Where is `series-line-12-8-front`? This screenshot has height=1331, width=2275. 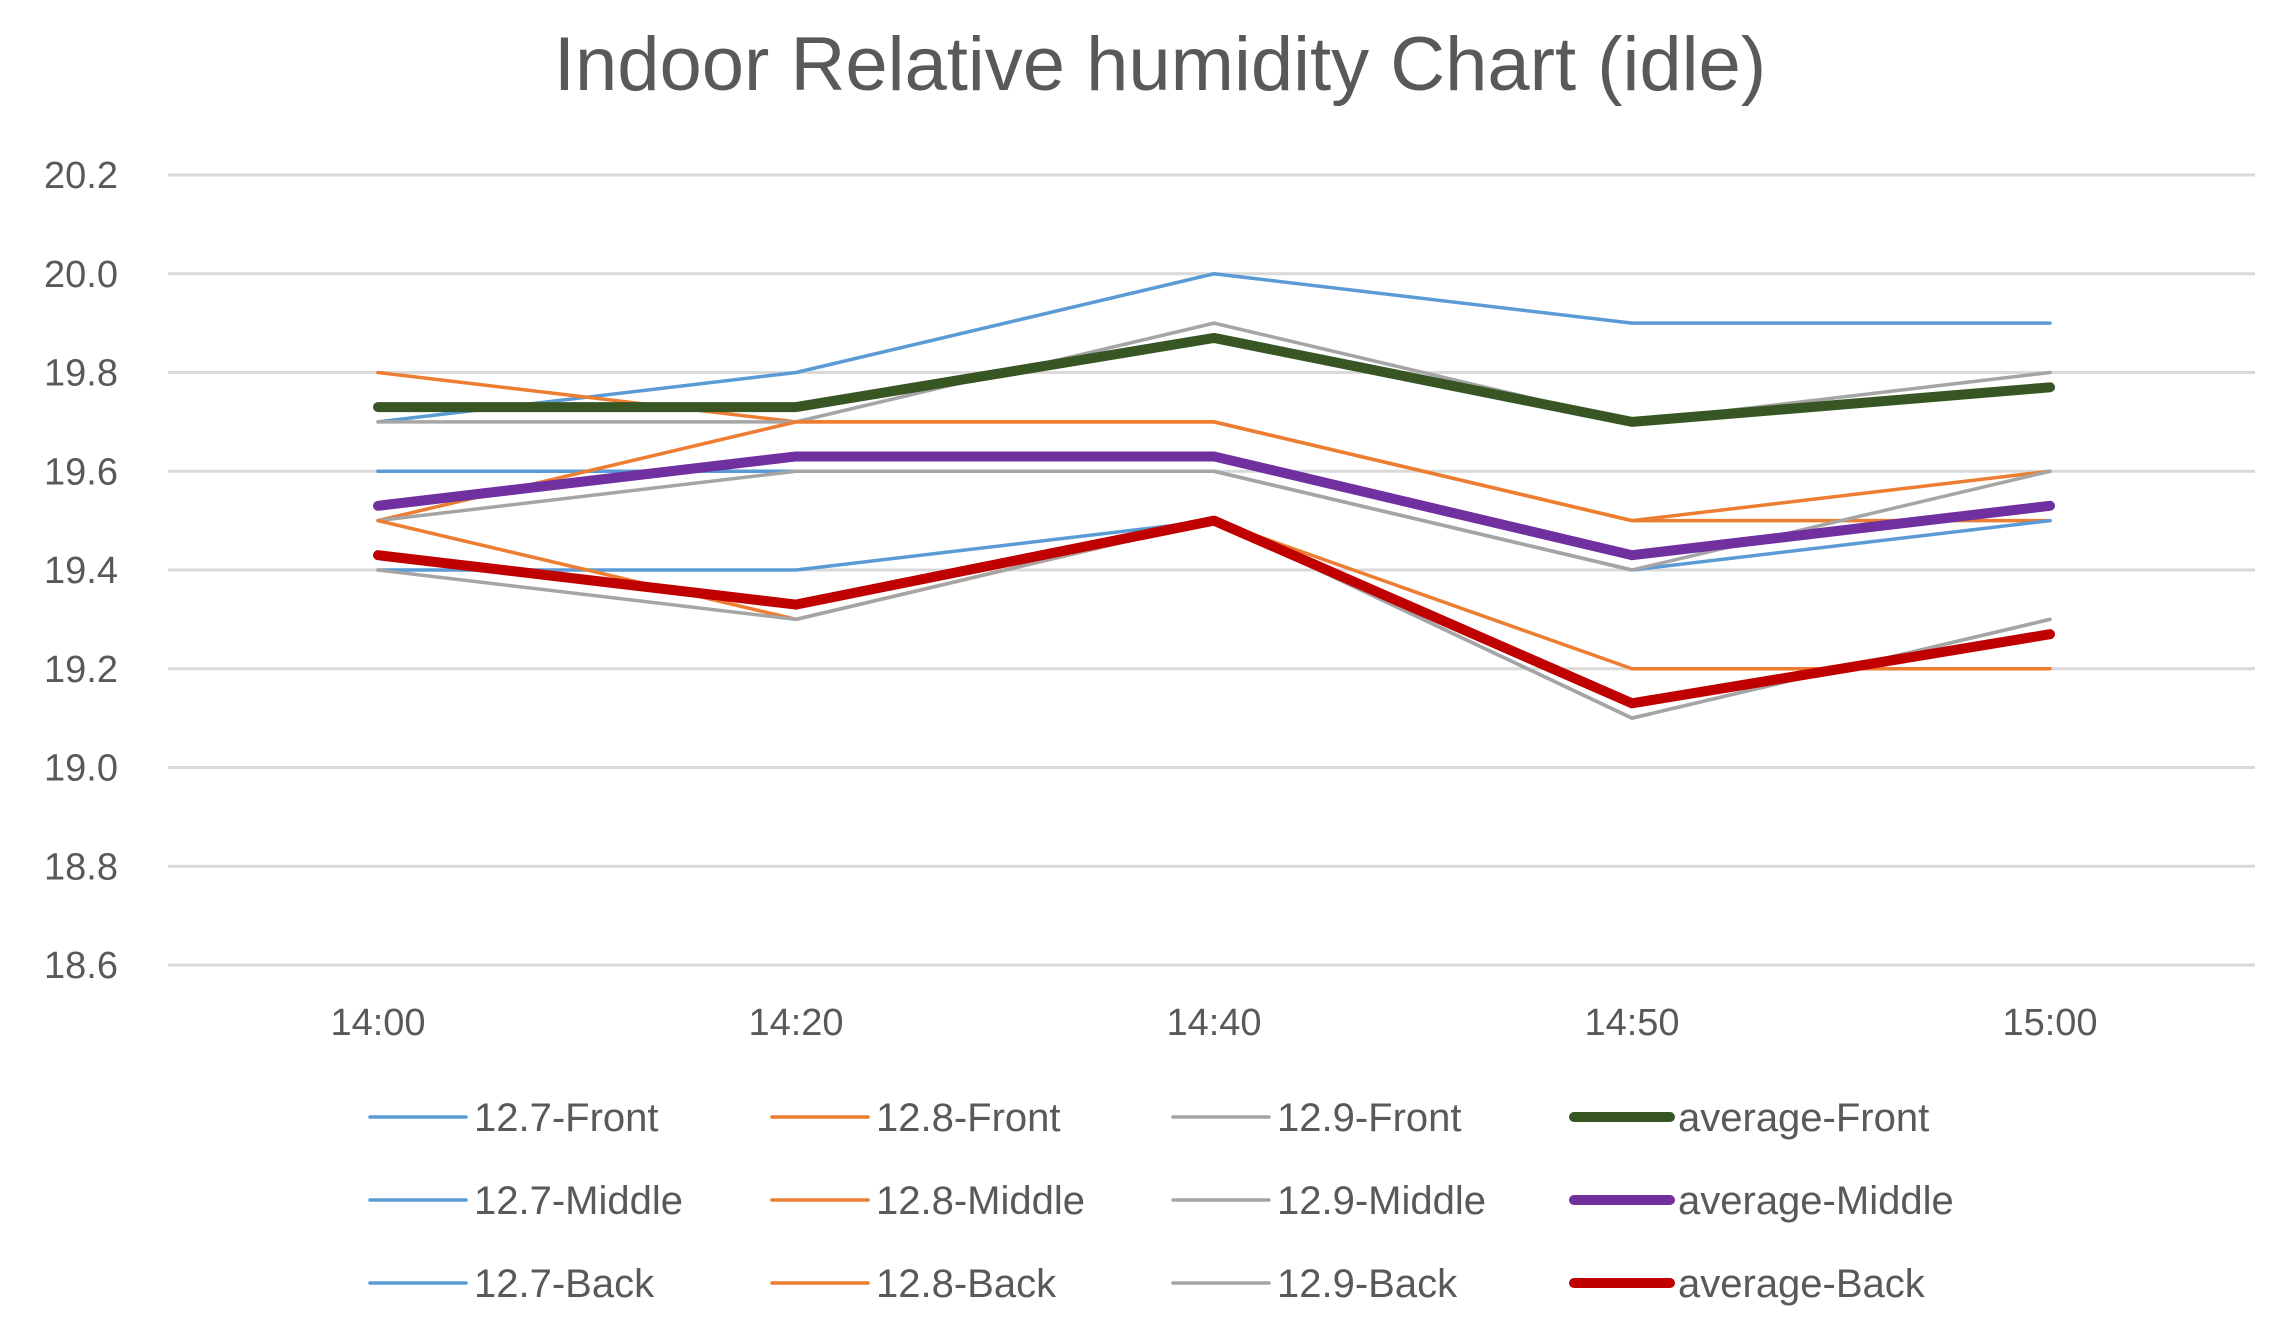
series-line-12-8-front is located at coordinates (1214, 446).